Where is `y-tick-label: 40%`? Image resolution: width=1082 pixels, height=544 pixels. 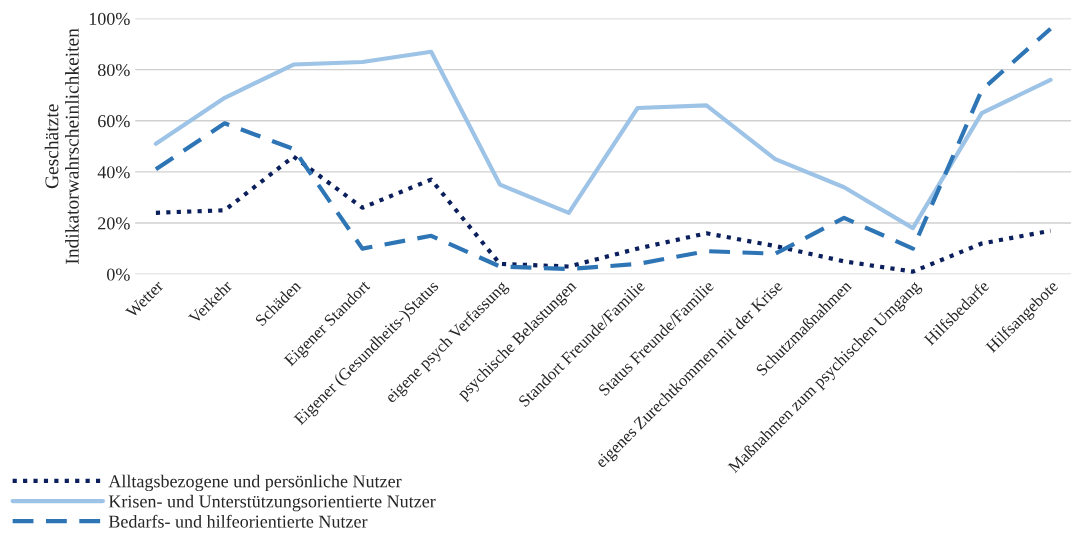
y-tick-label: 40% is located at coordinates (113, 172).